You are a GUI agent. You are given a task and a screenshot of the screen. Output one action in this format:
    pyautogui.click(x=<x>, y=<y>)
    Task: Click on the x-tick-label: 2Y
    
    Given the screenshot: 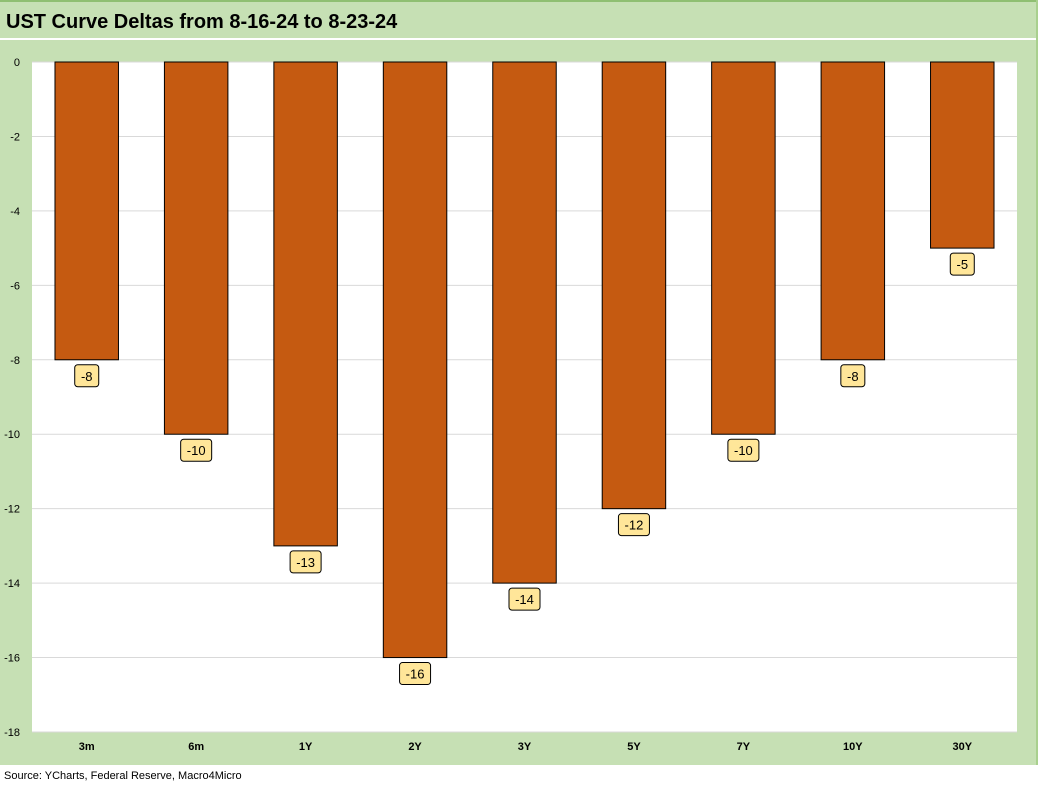 What is the action you would take?
    pyautogui.click(x=415, y=747)
    